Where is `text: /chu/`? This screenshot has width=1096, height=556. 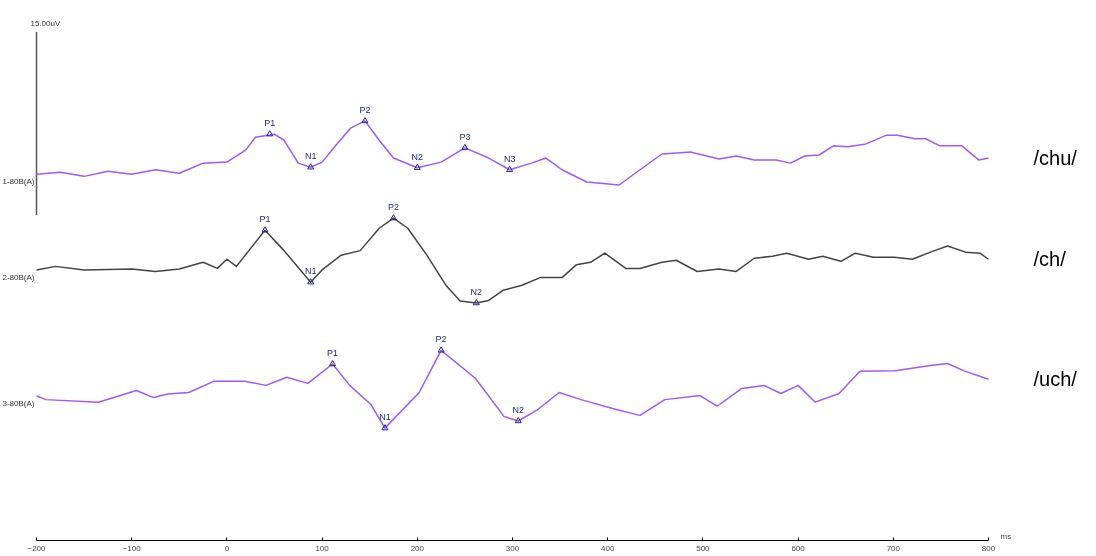 text: /chu/ is located at coordinates (1055, 158).